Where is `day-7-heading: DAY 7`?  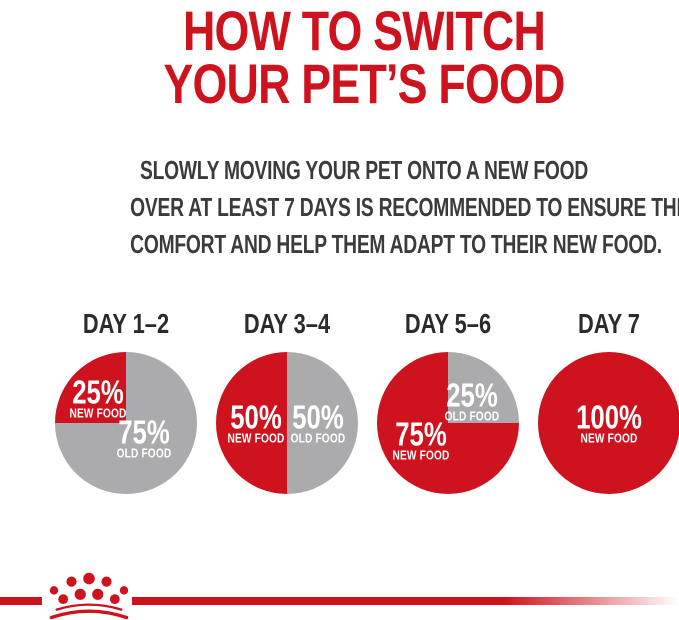
day-7-heading: DAY 7 is located at coordinates (609, 323).